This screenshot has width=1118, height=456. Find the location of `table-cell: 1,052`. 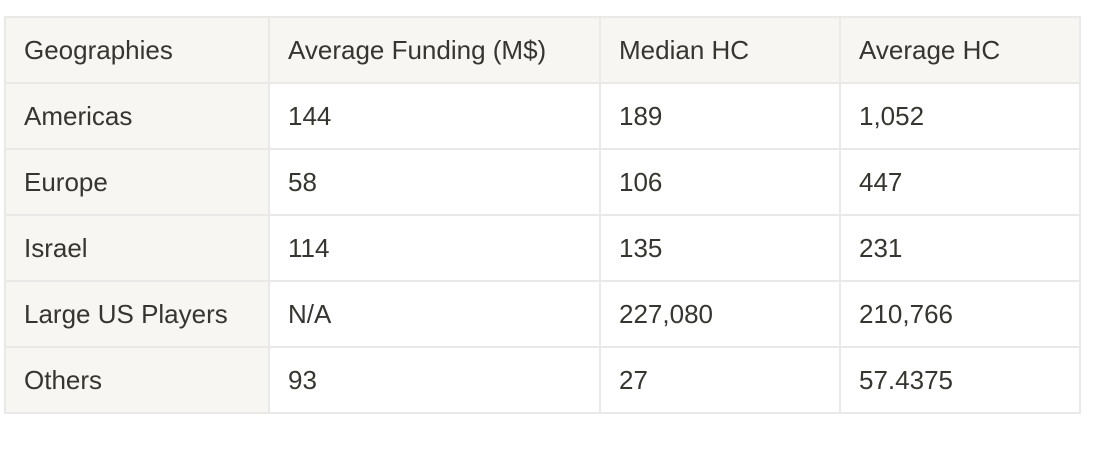

table-cell: 1,052 is located at coordinates (960, 116).